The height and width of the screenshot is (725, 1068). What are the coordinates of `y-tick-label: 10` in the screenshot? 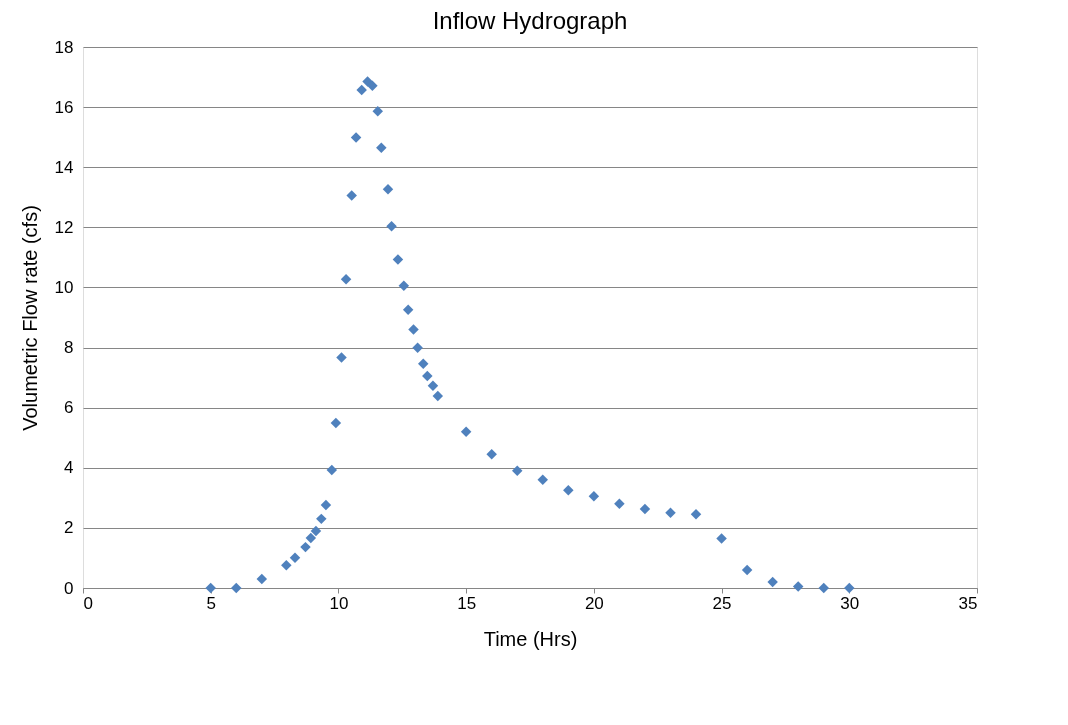 It's located at (64, 287).